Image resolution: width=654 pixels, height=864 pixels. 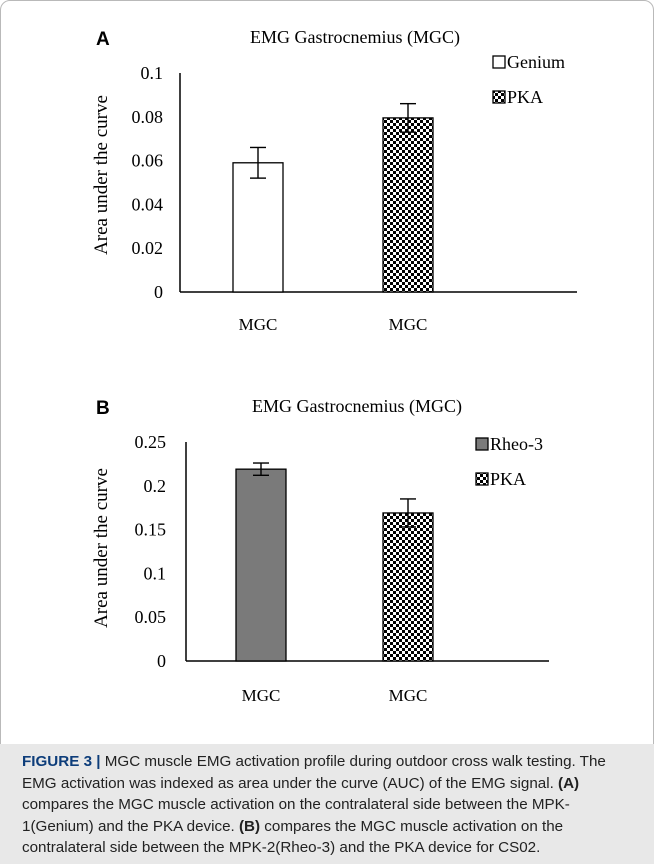 I want to click on y-tick-label: 0.04, so click(x=148, y=204).